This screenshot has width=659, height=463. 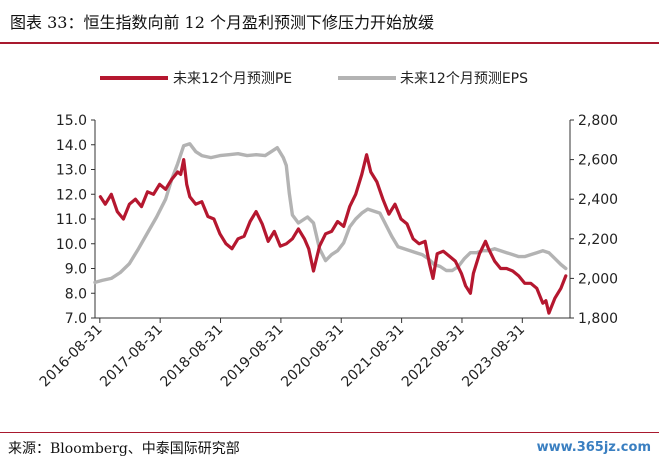 What do you see at coordinates (329, 432) in the screenshot?
I see `source-divider` at bounding box center [329, 432].